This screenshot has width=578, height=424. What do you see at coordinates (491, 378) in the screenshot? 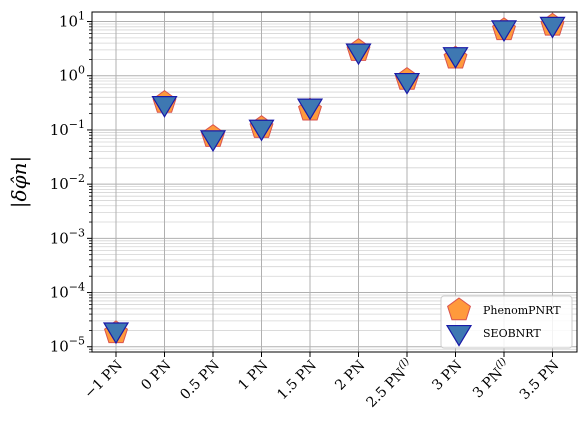
I see `x-tick-label: 3 PN(l)` at bounding box center [491, 378].